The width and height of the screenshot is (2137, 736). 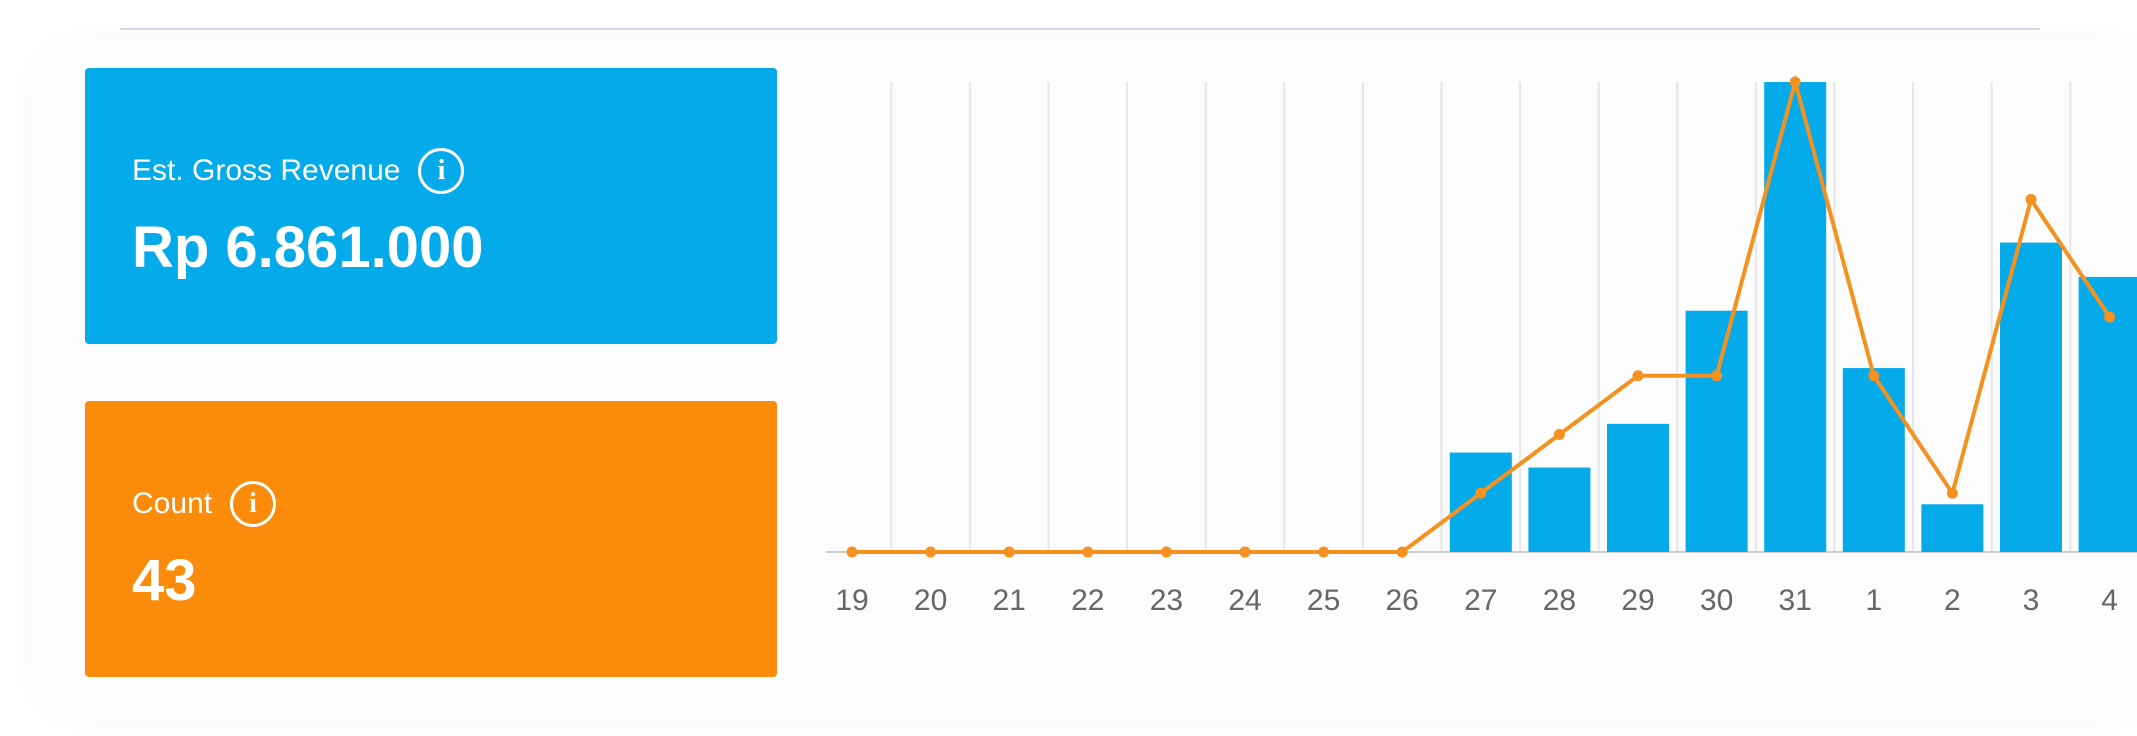 I want to click on x-tick-label: 21, so click(x=1009, y=600).